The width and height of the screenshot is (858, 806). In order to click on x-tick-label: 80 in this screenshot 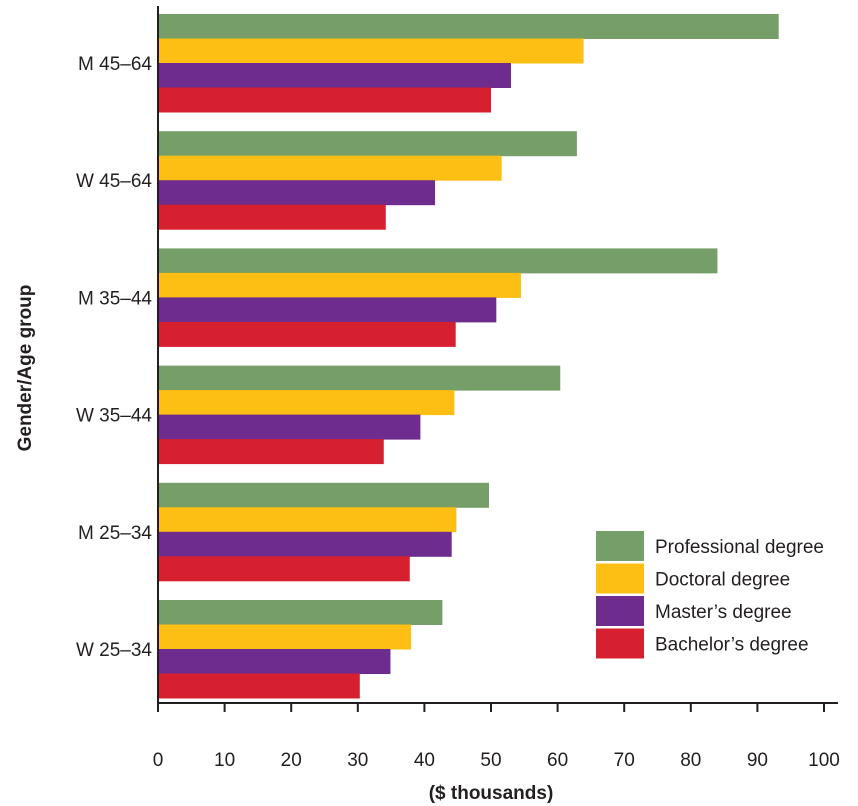, I will do `click(690, 760)`.